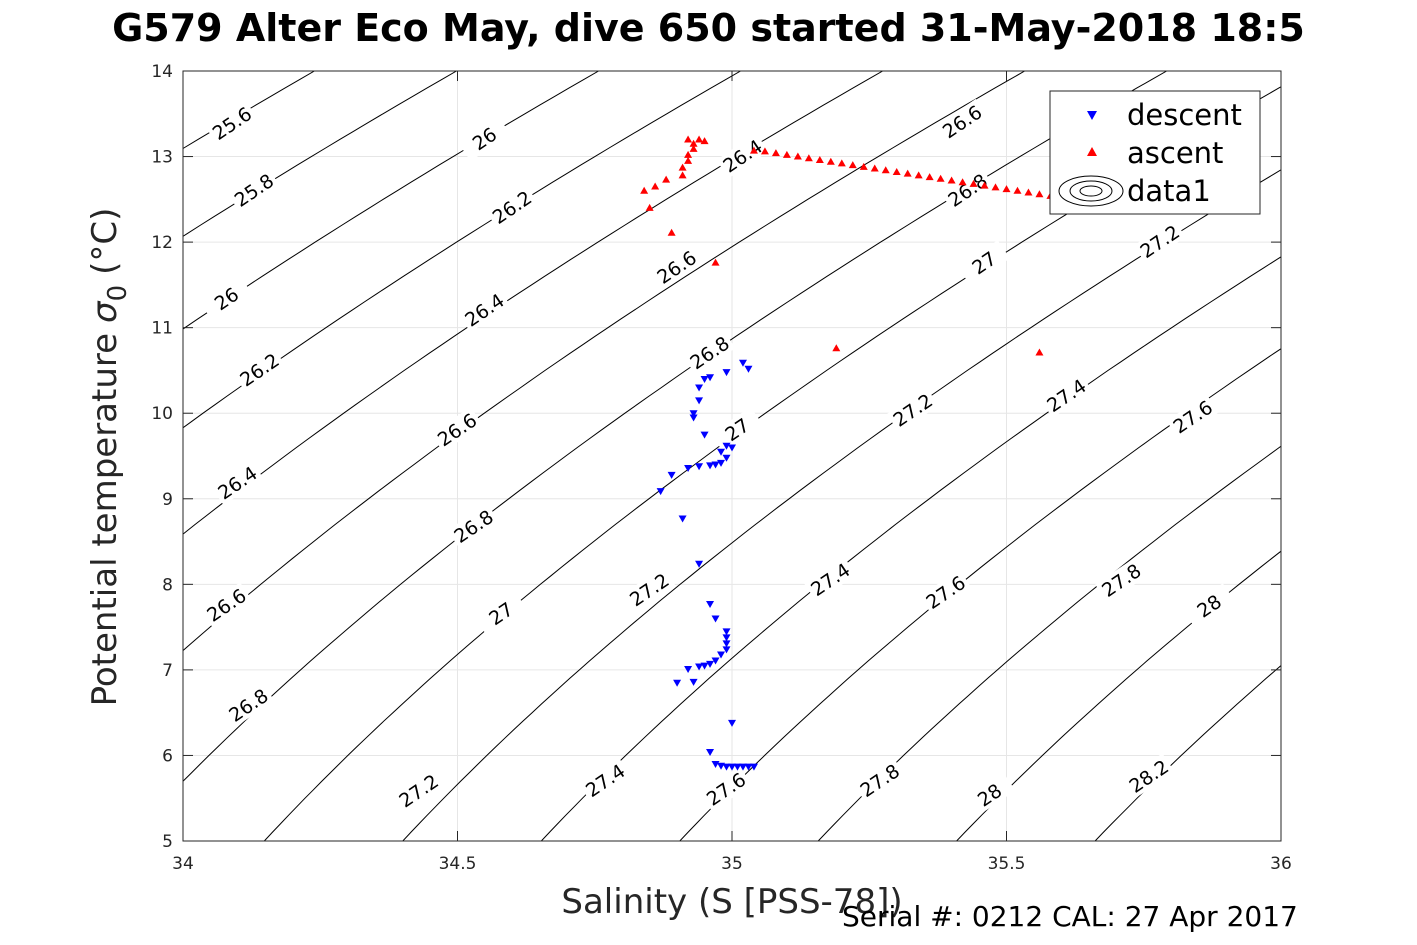 This screenshot has width=1417, height=945. I want to click on y-tick-label: 9, so click(167, 500).